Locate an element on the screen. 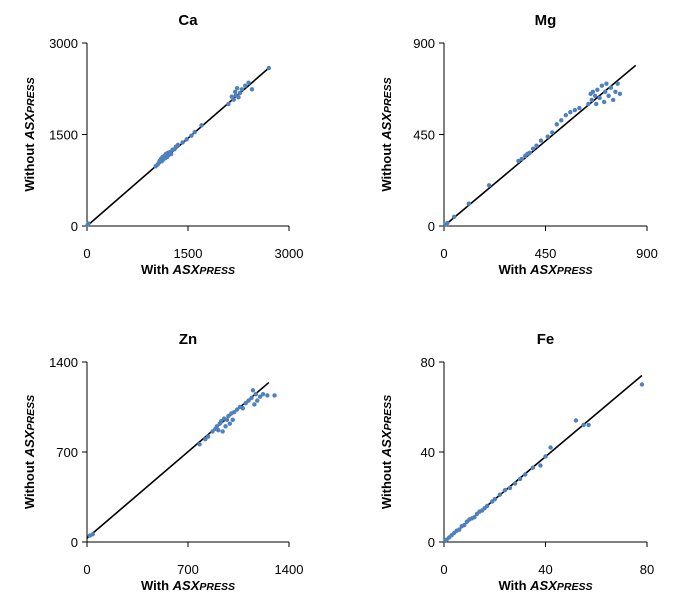 The width and height of the screenshot is (678, 597). y-tick-label: 1500 is located at coordinates (63, 135).